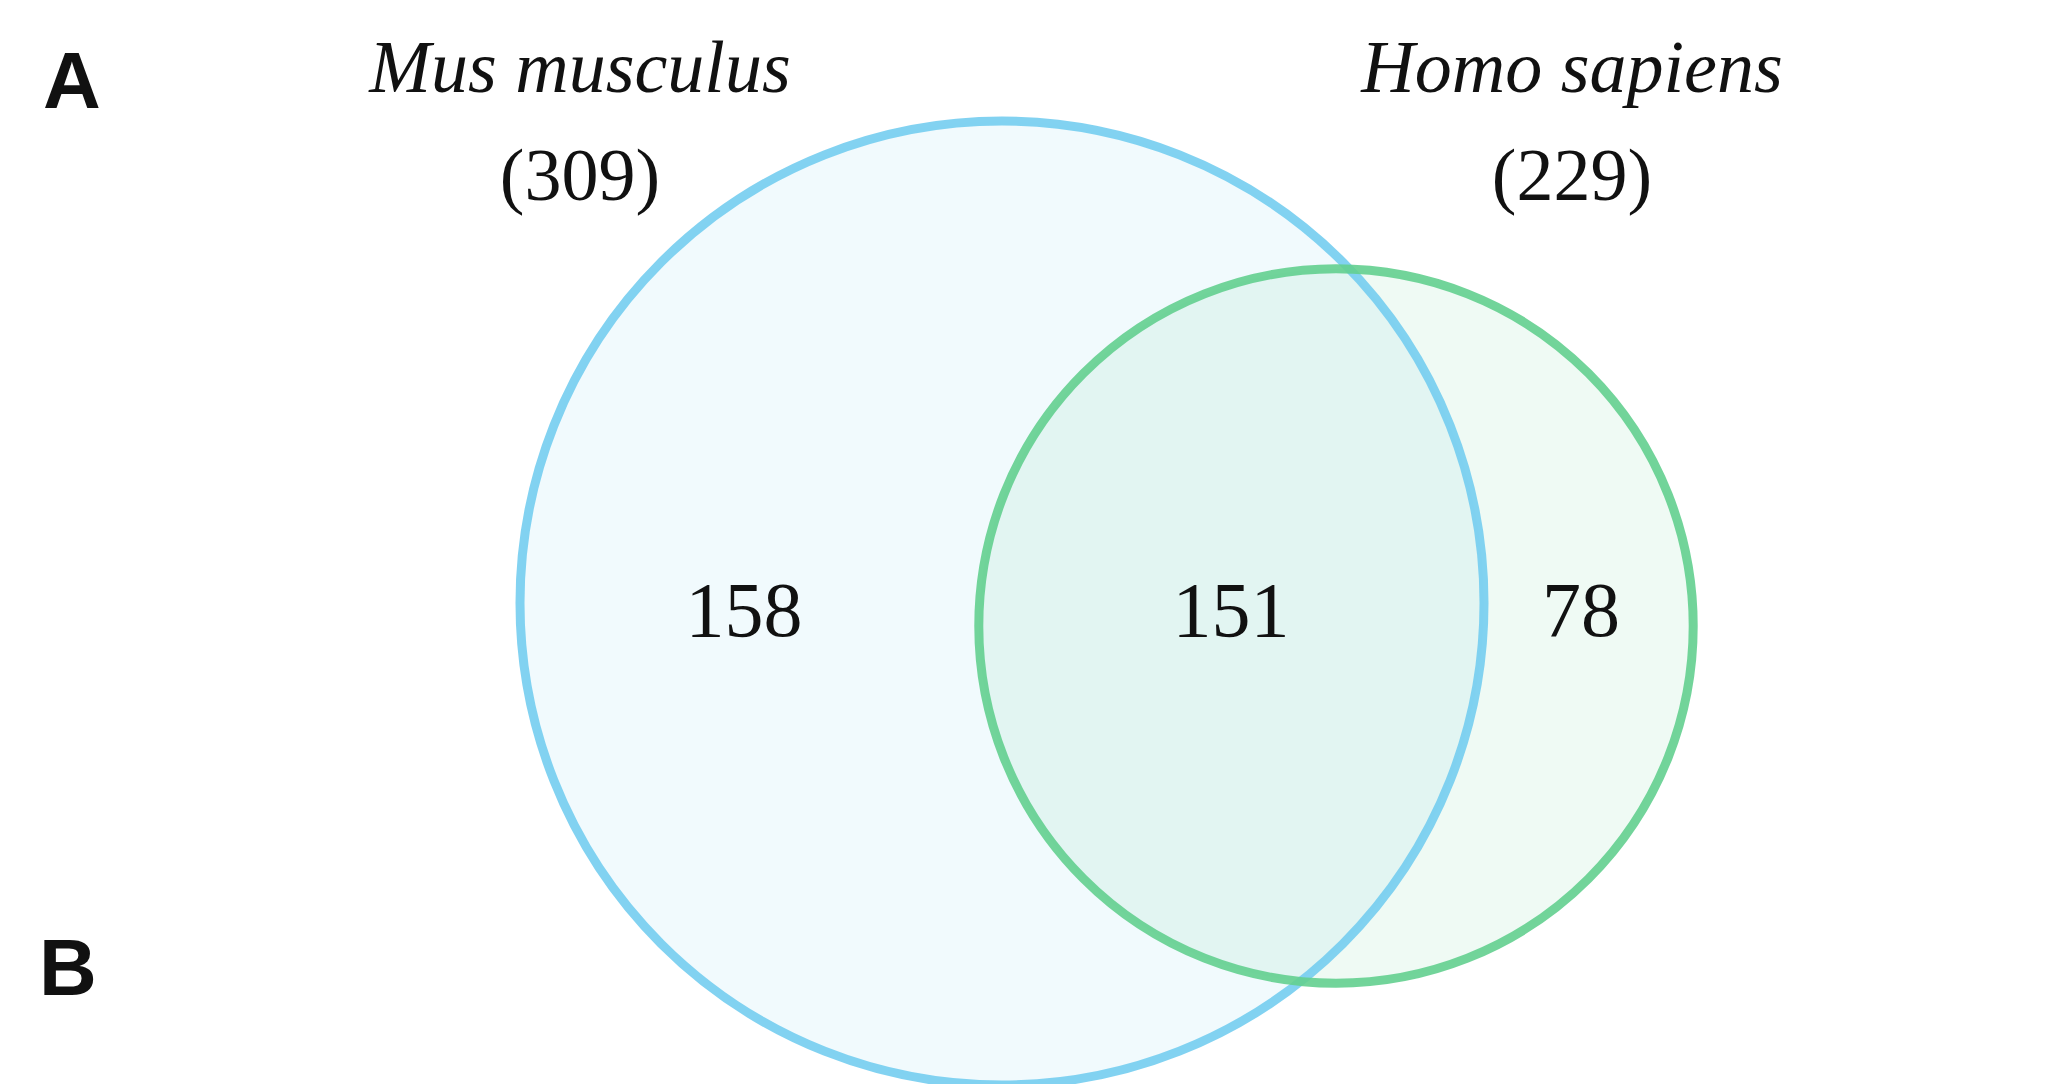  Describe the element at coordinates (579, 67) in the screenshot. I see `category-label: Mus musculus` at that location.